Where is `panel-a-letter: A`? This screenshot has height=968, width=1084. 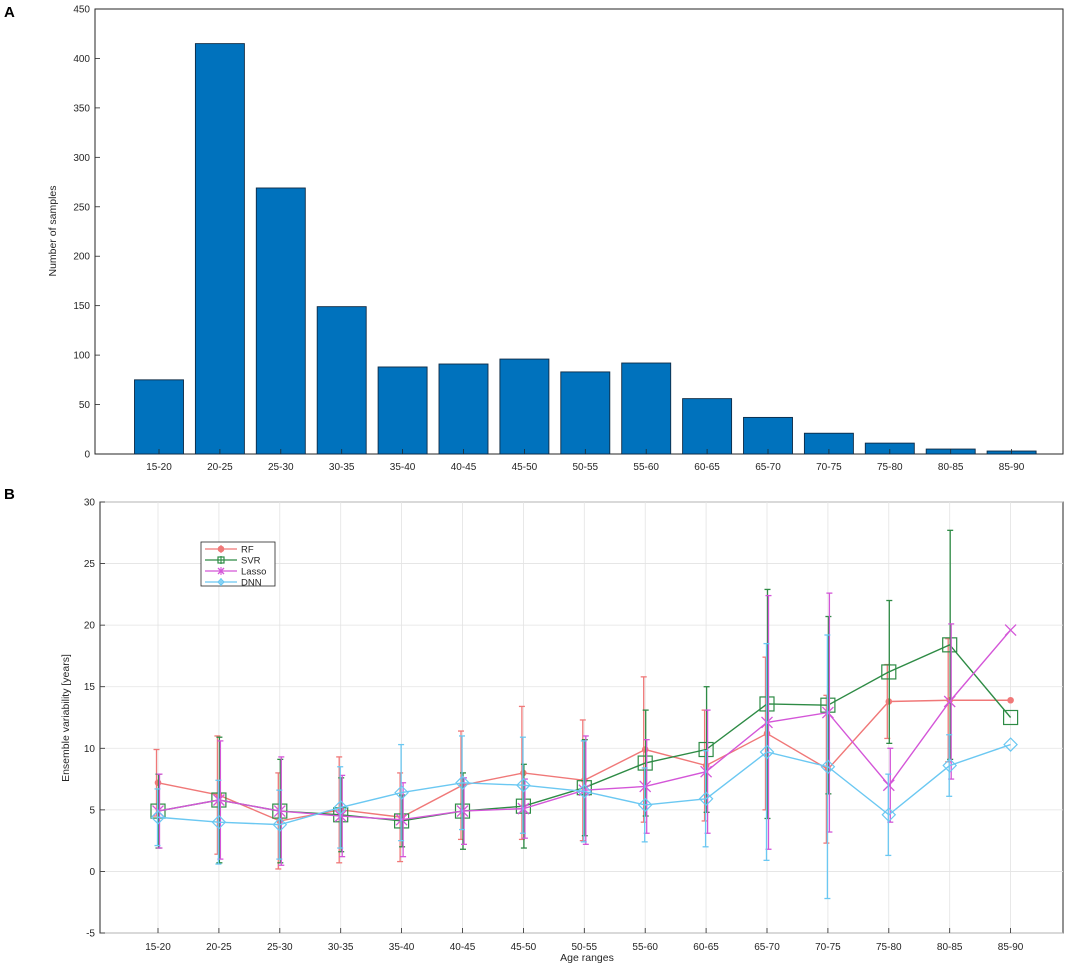 panel-a-letter: A is located at coordinates (9, 12).